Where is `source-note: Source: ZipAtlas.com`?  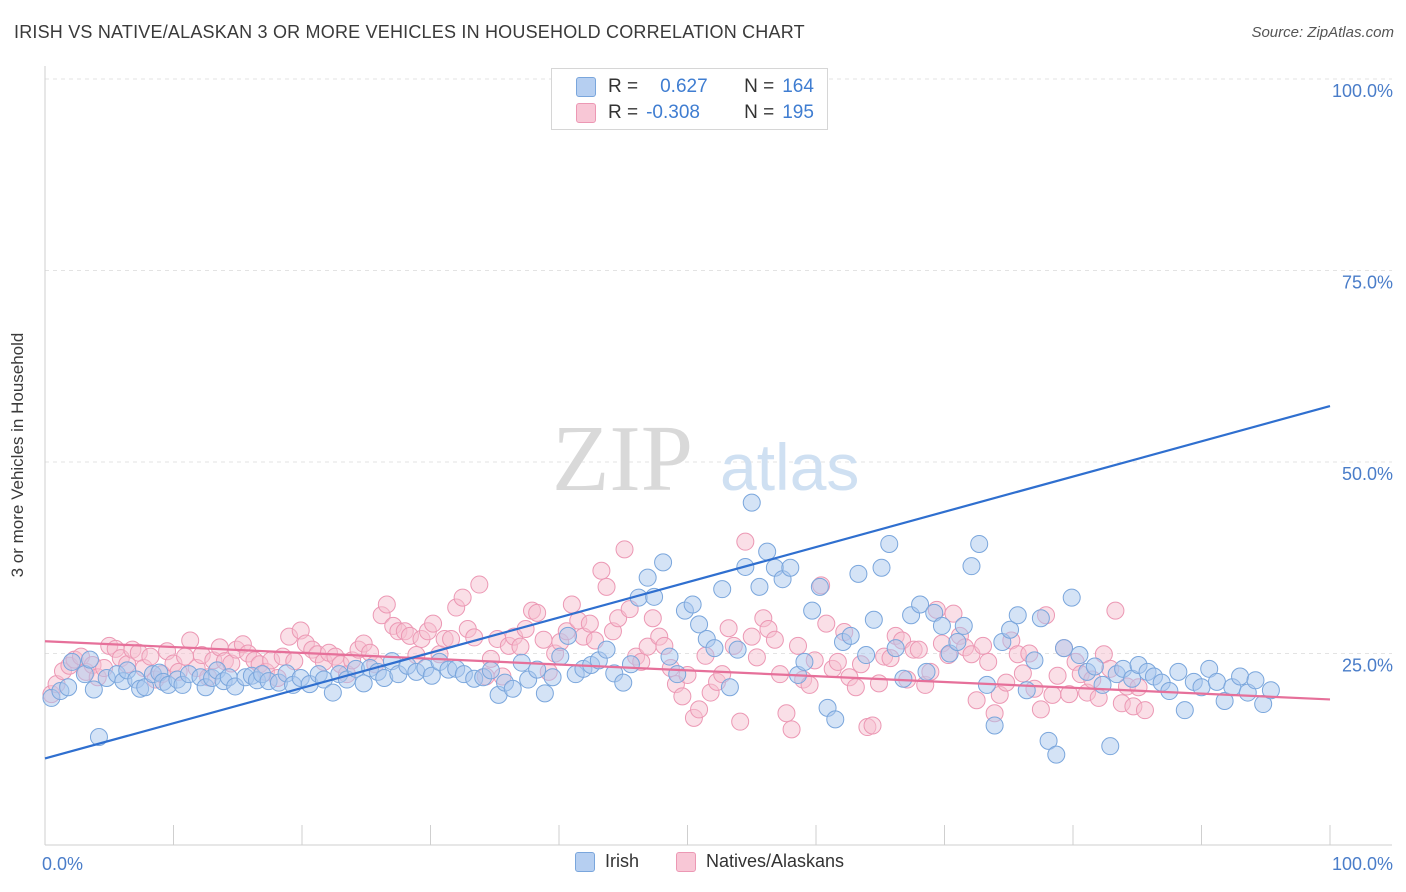 source-note: Source: ZipAtlas.com is located at coordinates (1322, 32).